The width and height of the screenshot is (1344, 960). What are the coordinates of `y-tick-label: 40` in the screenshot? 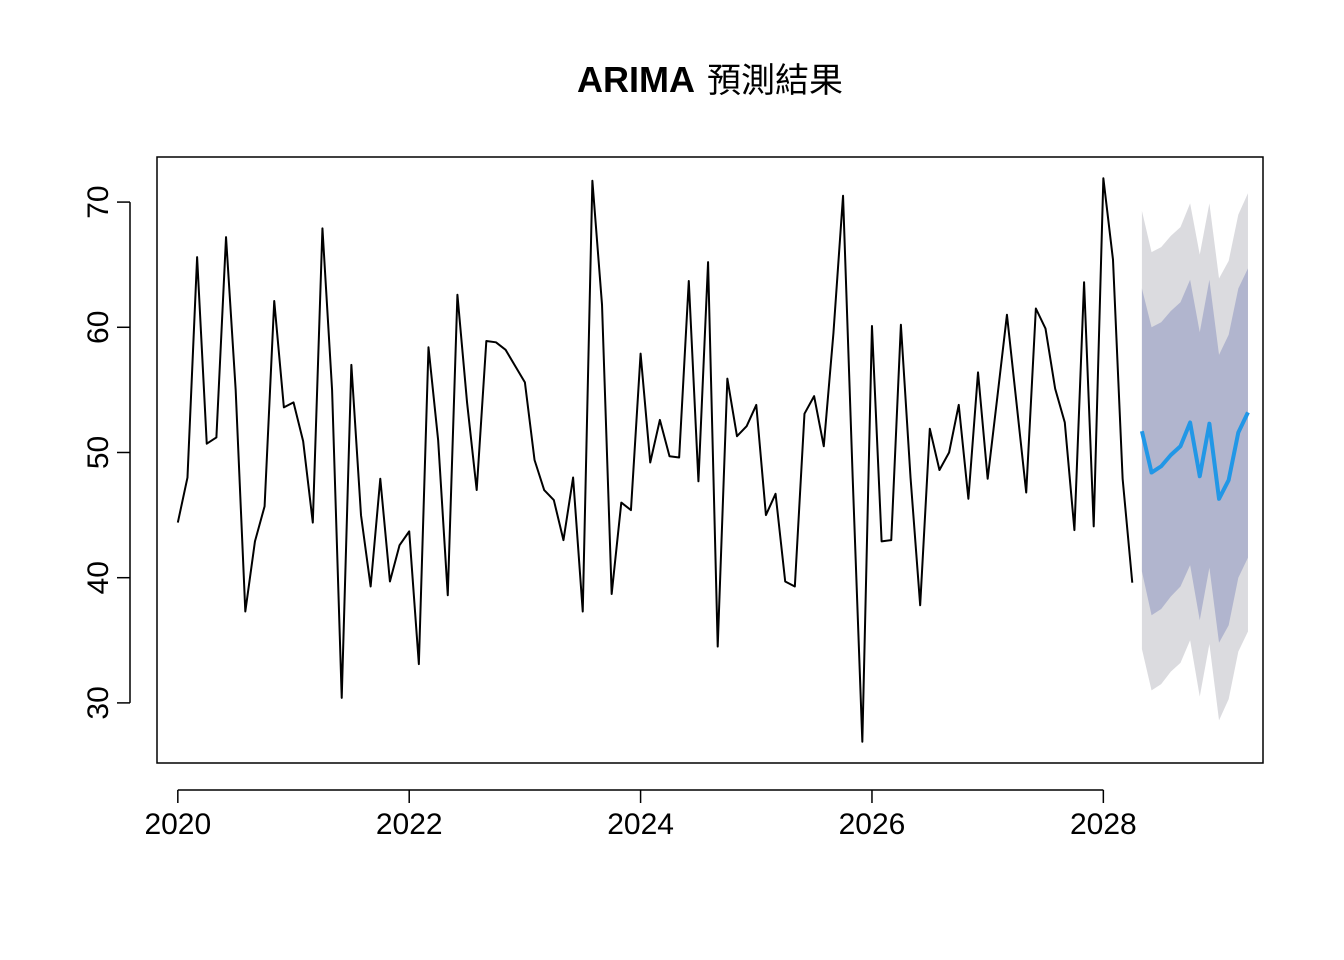 It's located at (98, 577).